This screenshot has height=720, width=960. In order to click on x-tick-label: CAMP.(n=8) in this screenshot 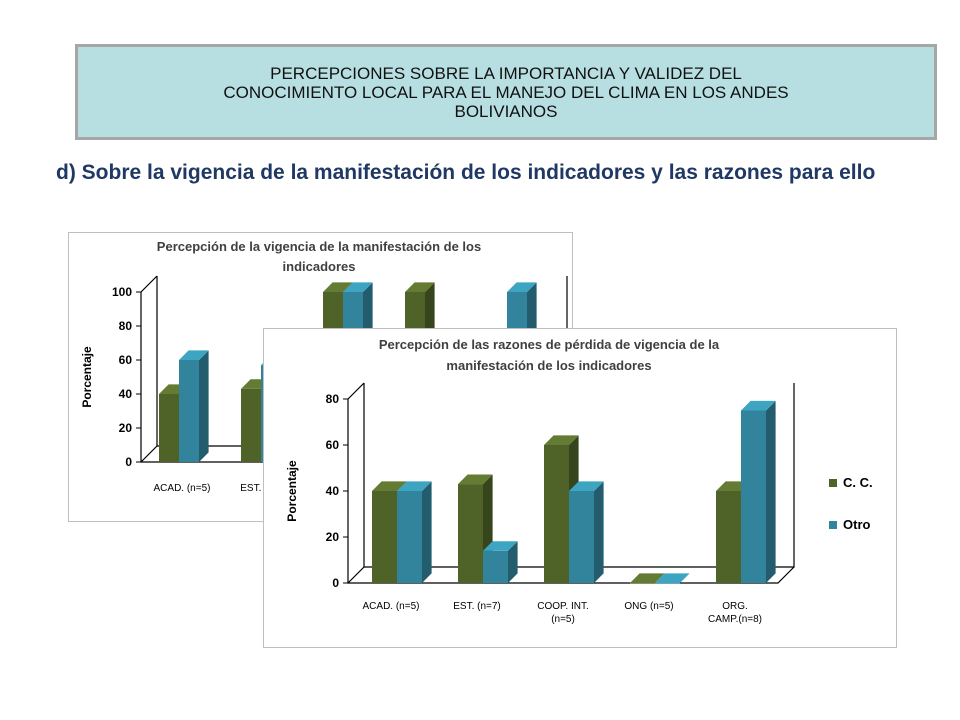, I will do `click(735, 619)`.